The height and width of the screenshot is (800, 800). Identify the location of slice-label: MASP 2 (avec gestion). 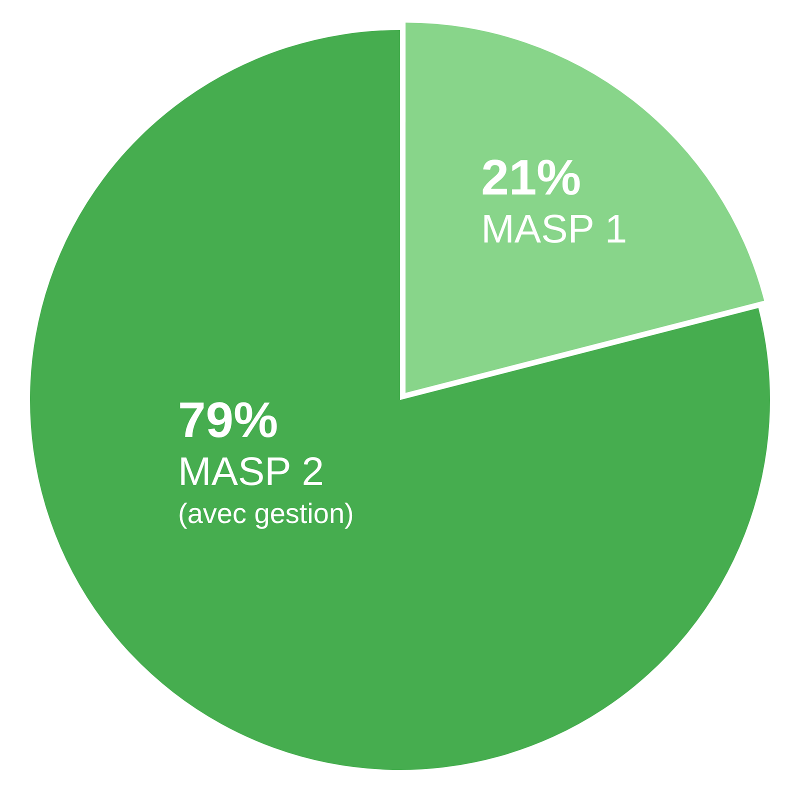
(266, 489).